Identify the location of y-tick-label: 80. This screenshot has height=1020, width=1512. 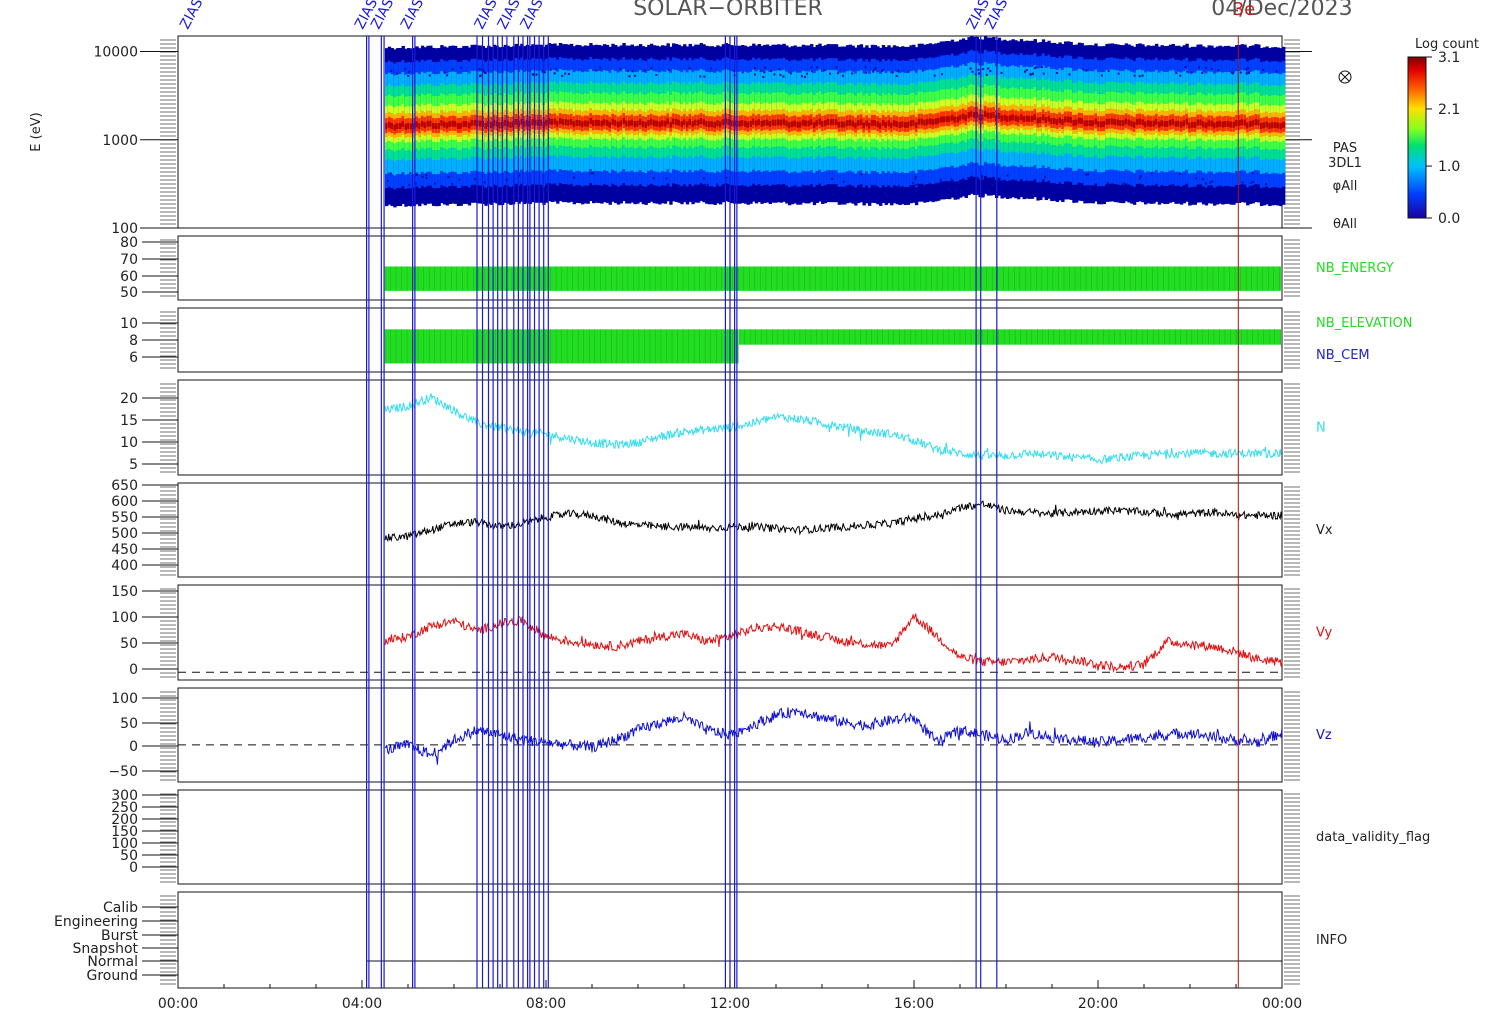
(129, 243).